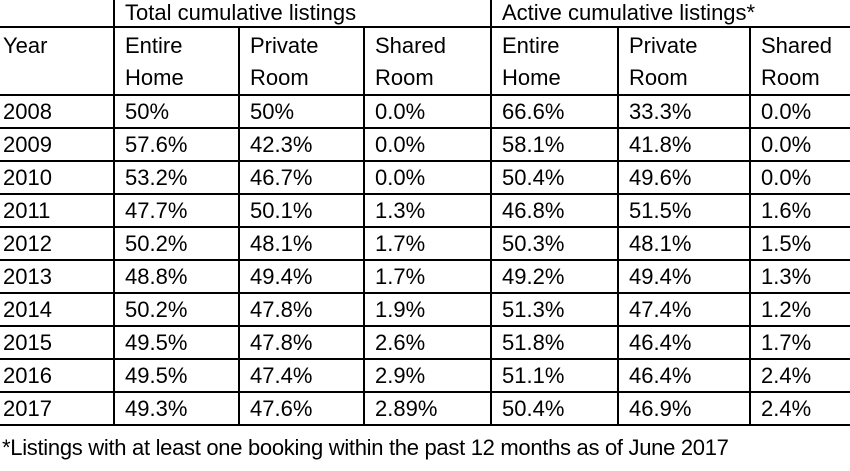  What do you see at coordinates (554, 243) in the screenshot?
I see `value-cell: 50.3%` at bounding box center [554, 243].